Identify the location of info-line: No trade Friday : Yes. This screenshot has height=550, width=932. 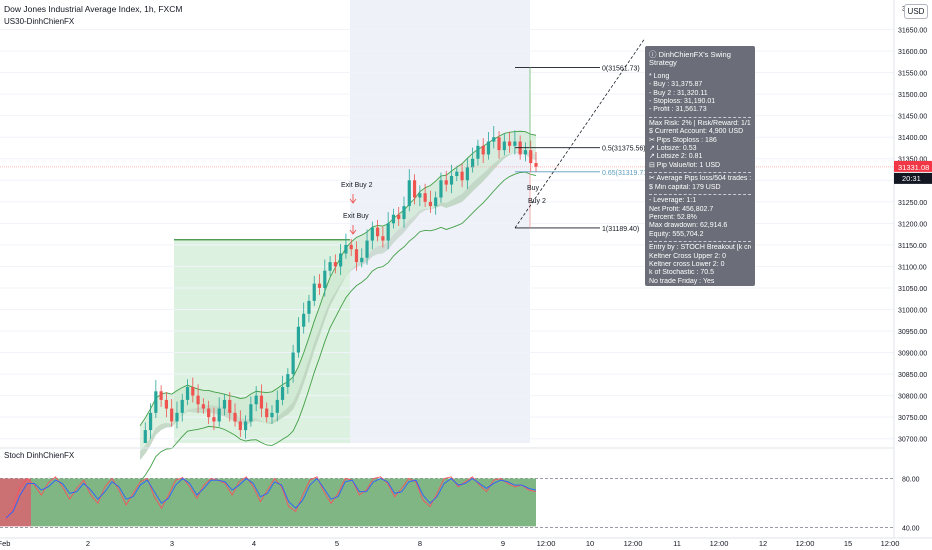
(682, 281).